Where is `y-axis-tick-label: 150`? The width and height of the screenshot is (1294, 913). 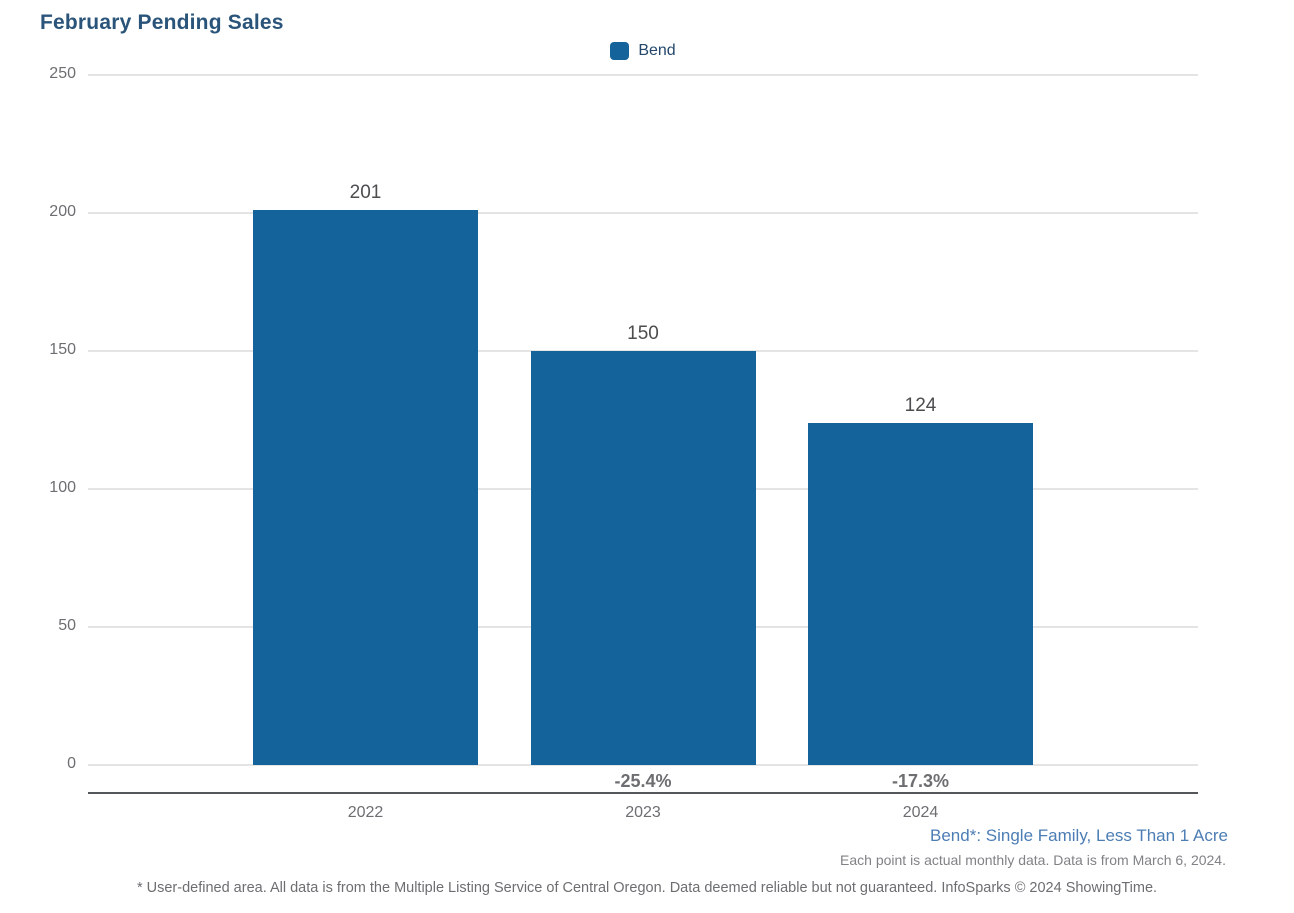 y-axis-tick-label: 150 is located at coordinates (62, 349).